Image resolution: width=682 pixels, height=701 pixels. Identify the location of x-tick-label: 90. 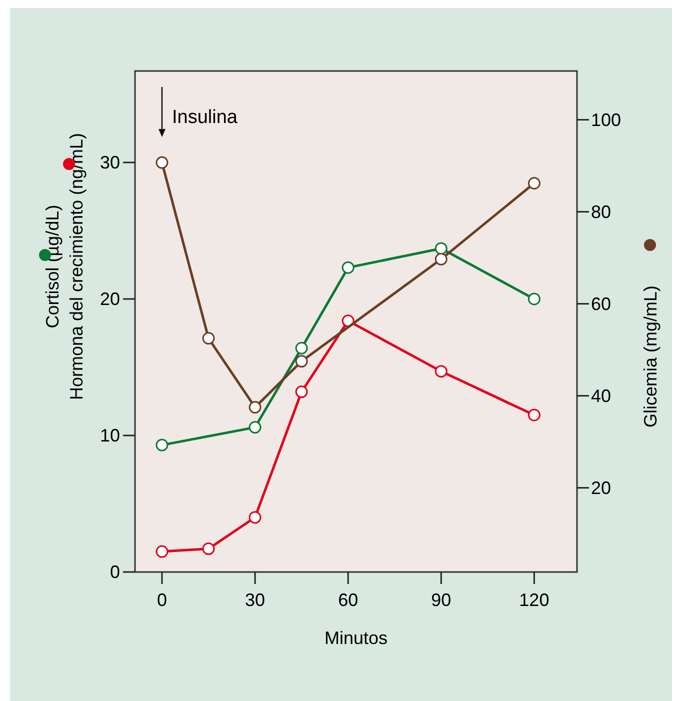
(441, 600).